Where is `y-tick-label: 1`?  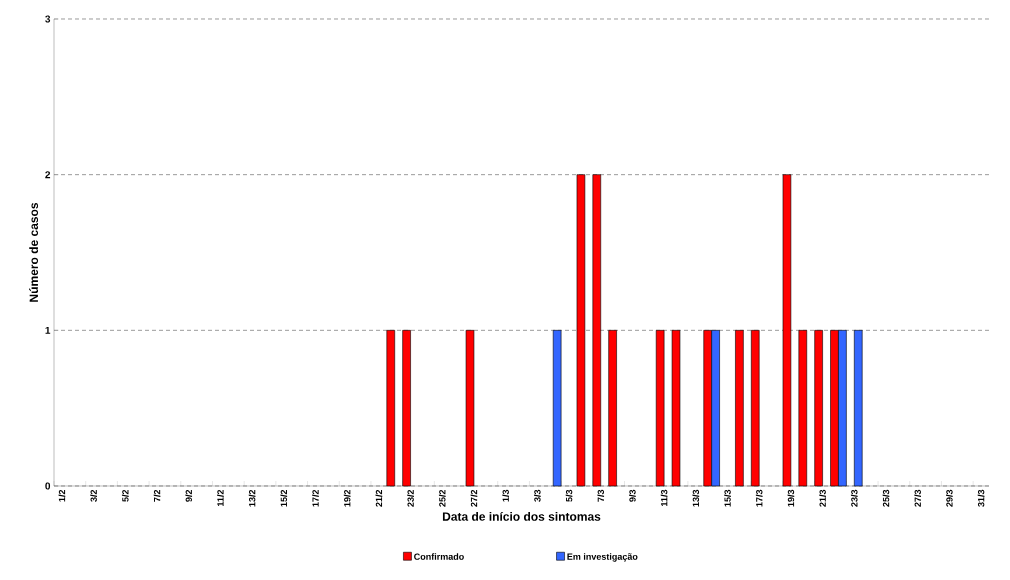 y-tick-label: 1 is located at coordinates (48, 330).